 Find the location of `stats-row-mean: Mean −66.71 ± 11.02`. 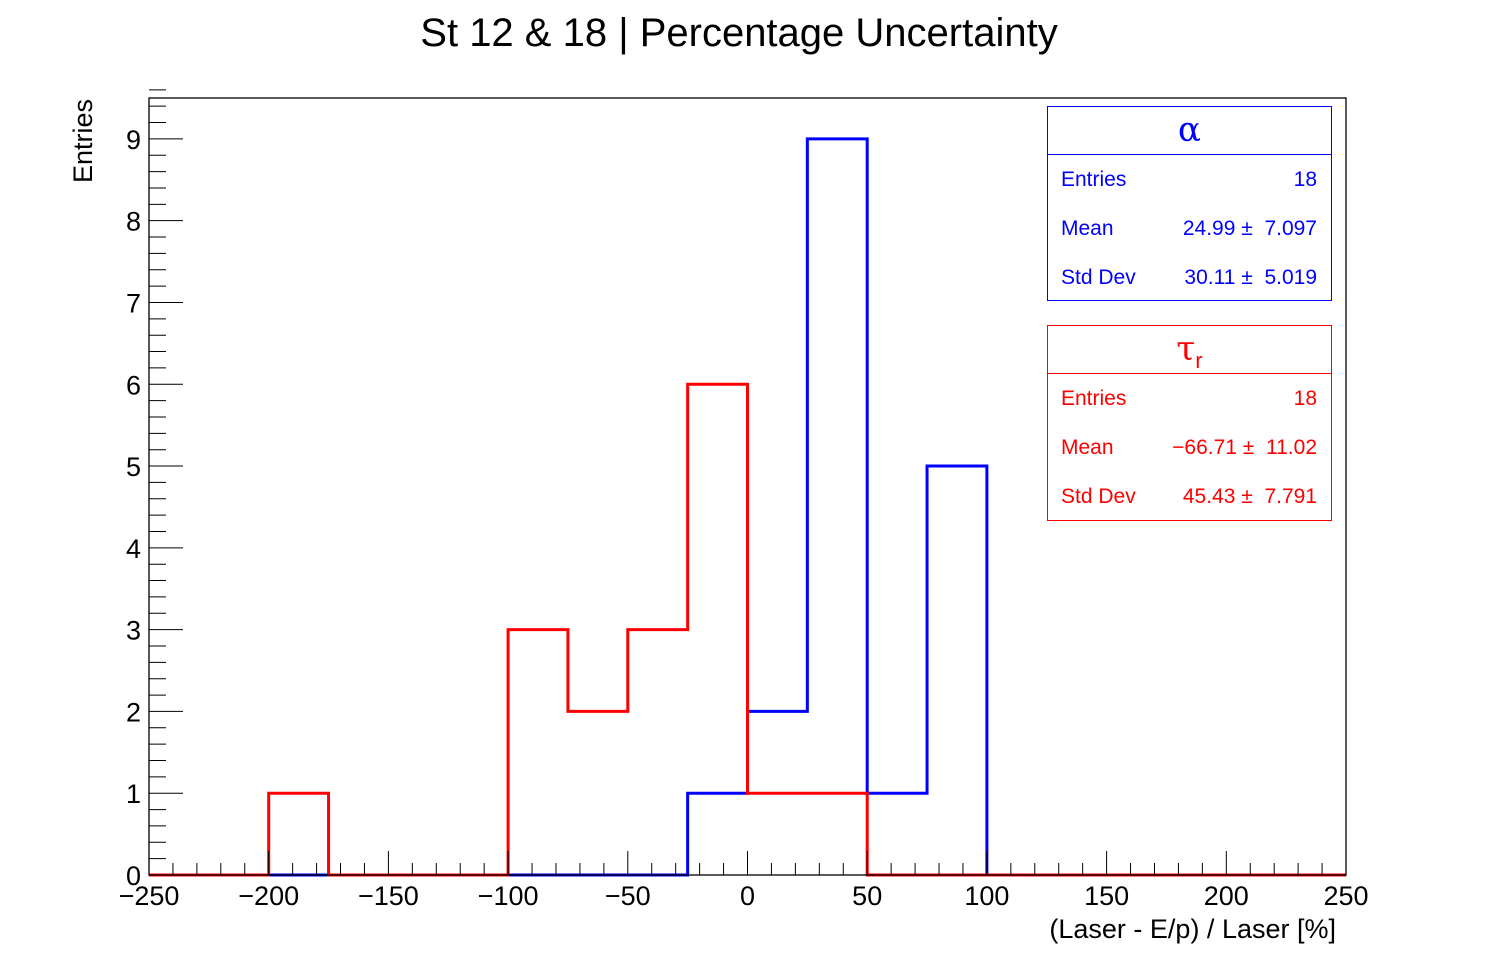

stats-row-mean: Mean −66.71 ± 11.02 is located at coordinates (1189, 447).